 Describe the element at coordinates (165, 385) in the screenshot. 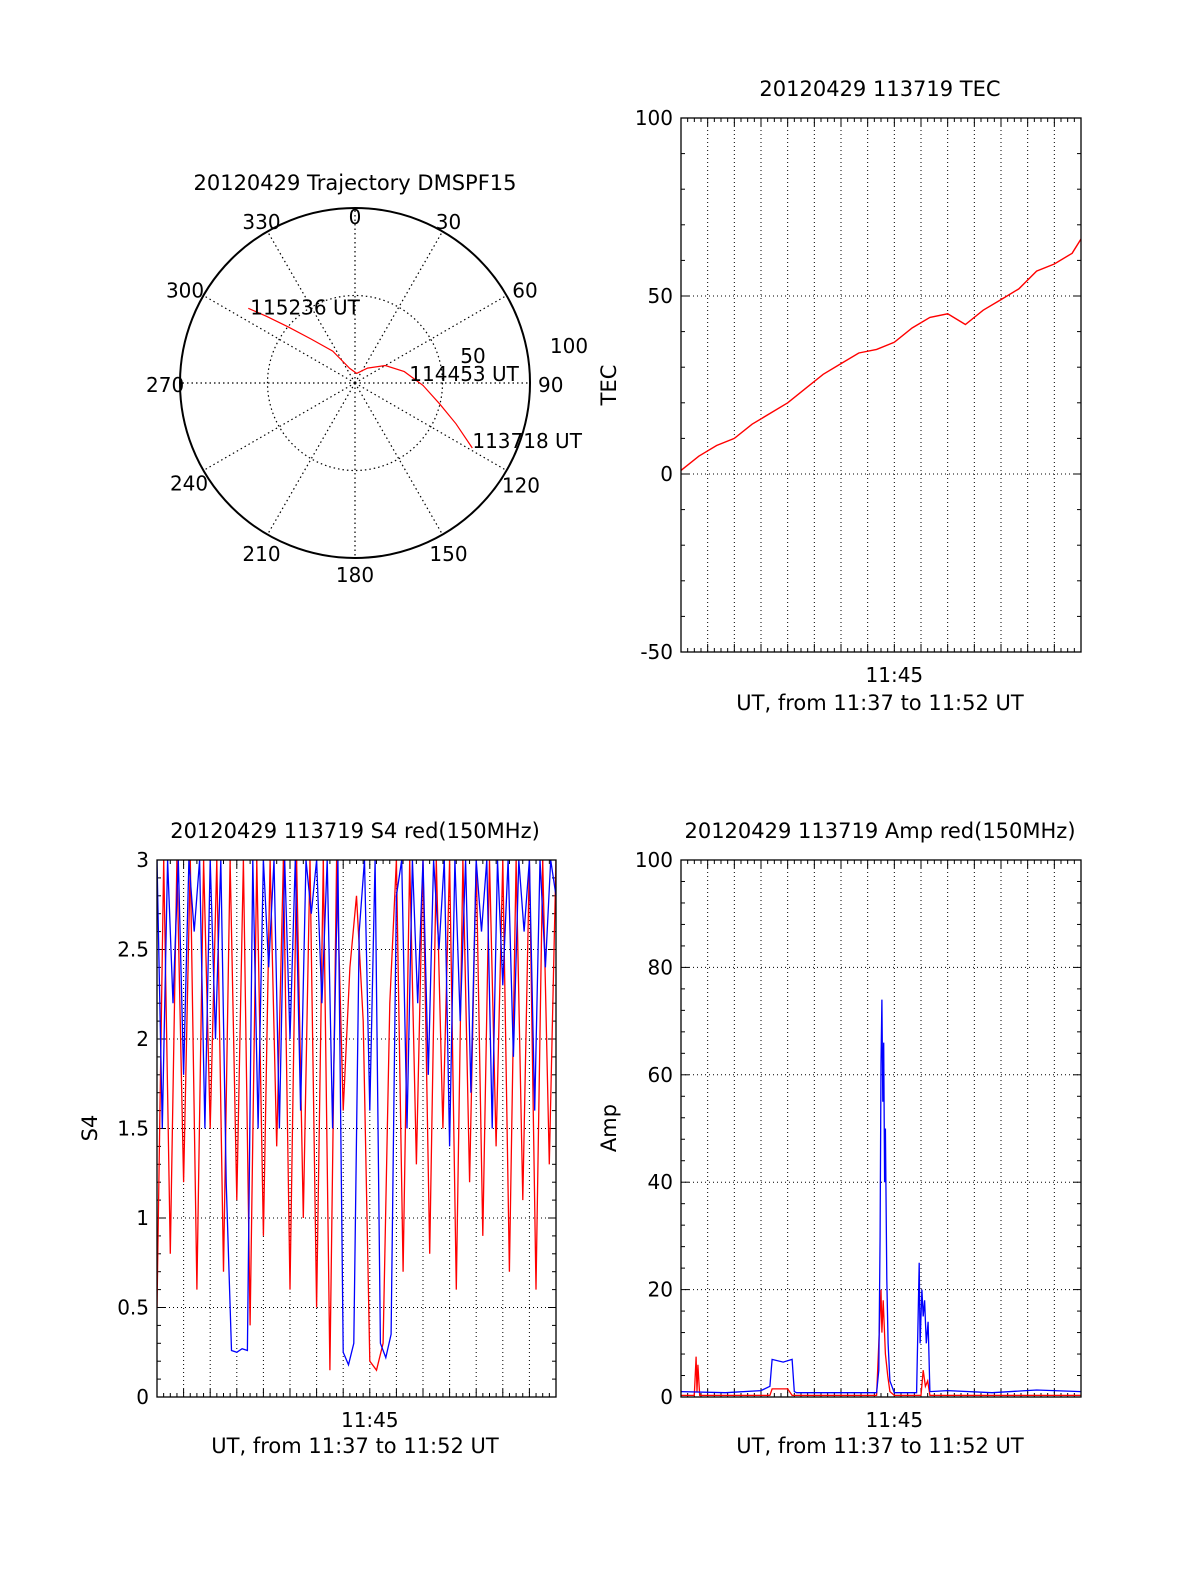

I see `polar-angle-label: 270` at that location.